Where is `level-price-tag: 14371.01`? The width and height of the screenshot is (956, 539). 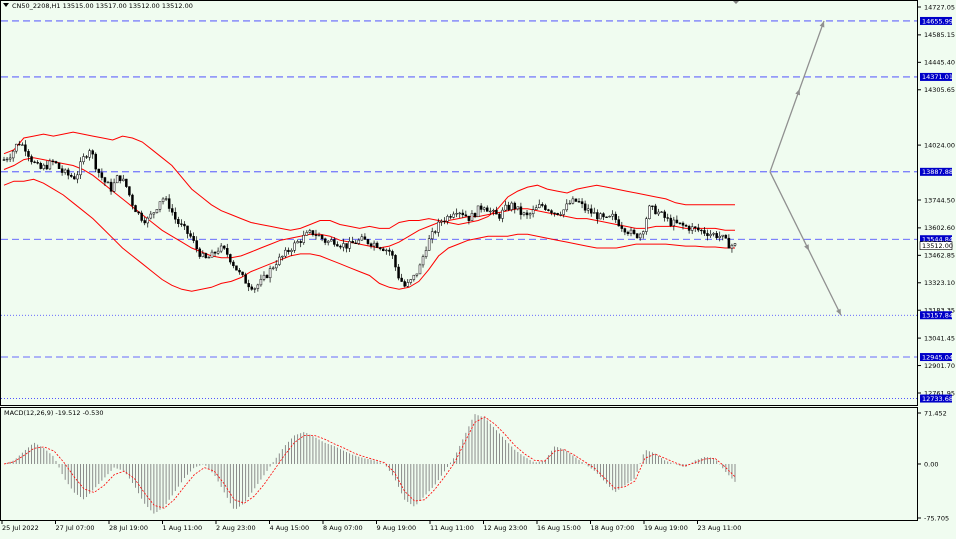
level-price-tag: 14371.01 is located at coordinates (937, 77).